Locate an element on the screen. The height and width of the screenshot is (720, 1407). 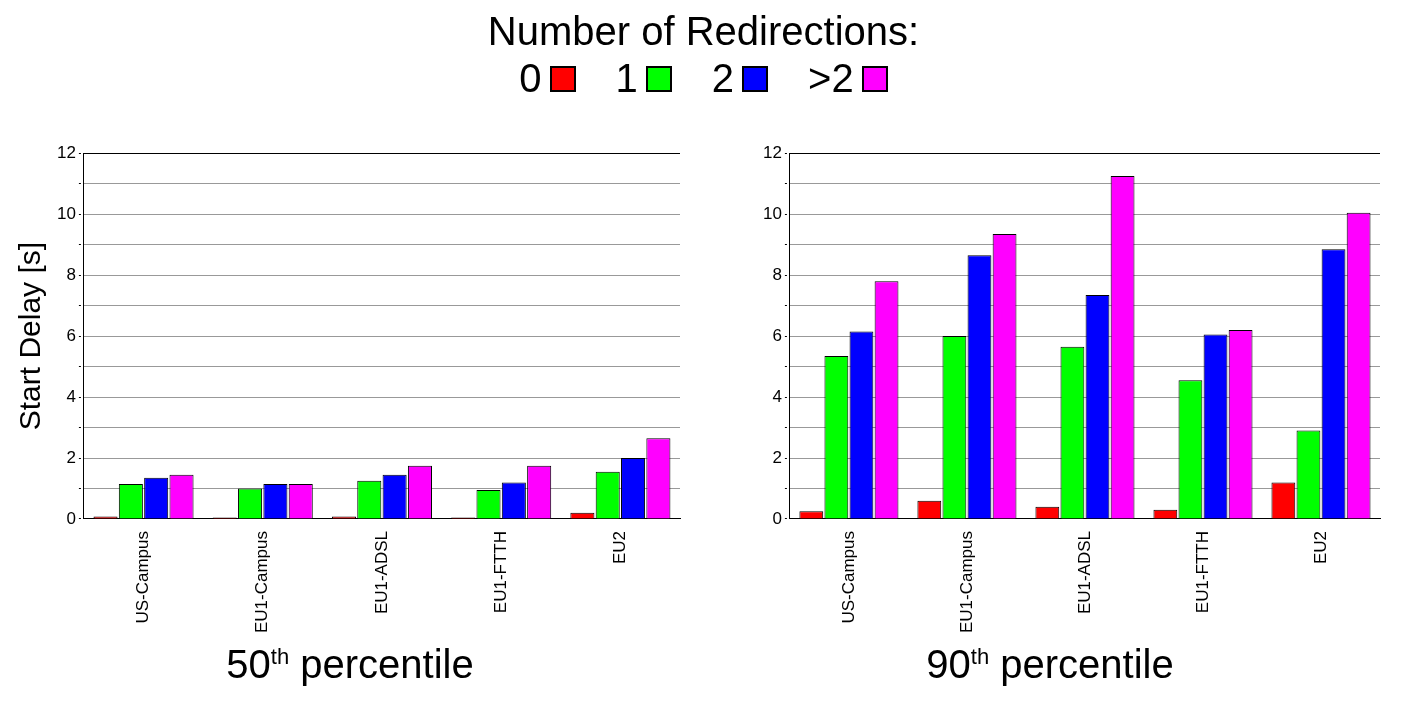
text: 50$^{th}$ percentile is located at coordinates (350, 664).